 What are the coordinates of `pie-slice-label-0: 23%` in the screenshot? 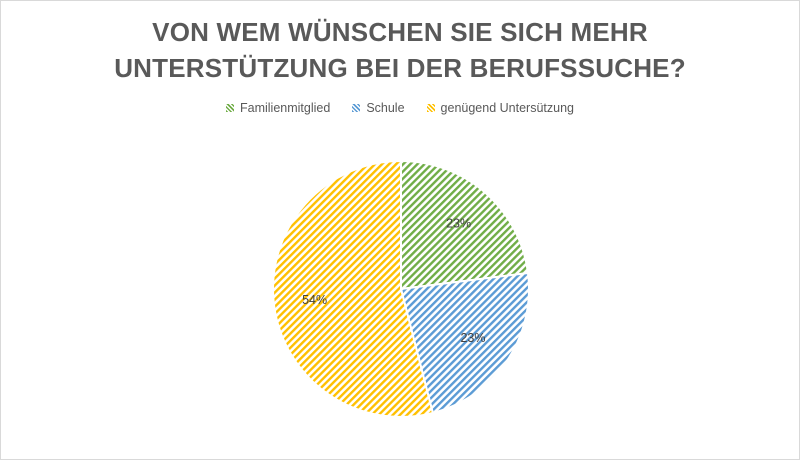 It's located at (458, 224).